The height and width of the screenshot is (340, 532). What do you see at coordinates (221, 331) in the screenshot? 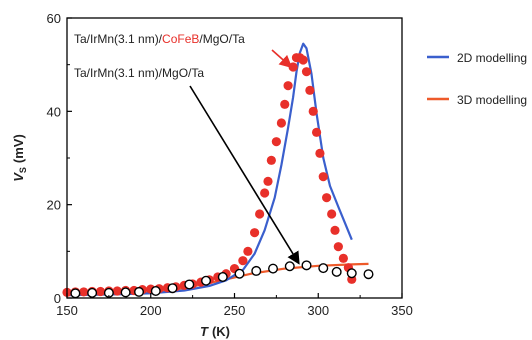
I see `x-axis-unit: (K)` at bounding box center [221, 331].